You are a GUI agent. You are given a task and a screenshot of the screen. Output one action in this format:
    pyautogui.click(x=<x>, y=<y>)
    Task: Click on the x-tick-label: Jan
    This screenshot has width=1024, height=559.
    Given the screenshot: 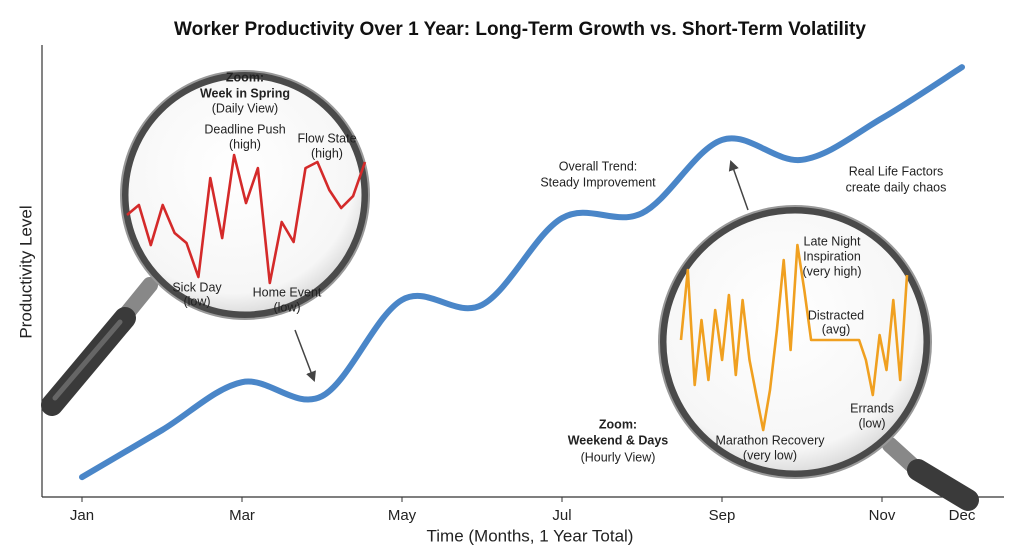 What is the action you would take?
    pyautogui.click(x=82, y=515)
    